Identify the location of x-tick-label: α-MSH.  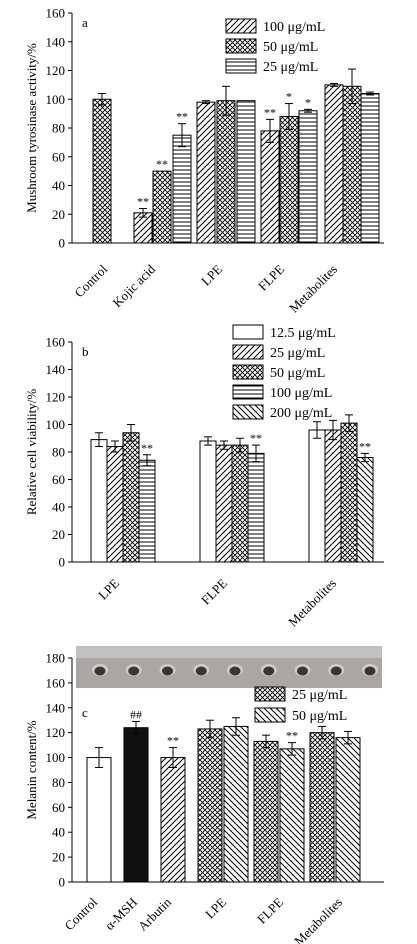
(121, 914).